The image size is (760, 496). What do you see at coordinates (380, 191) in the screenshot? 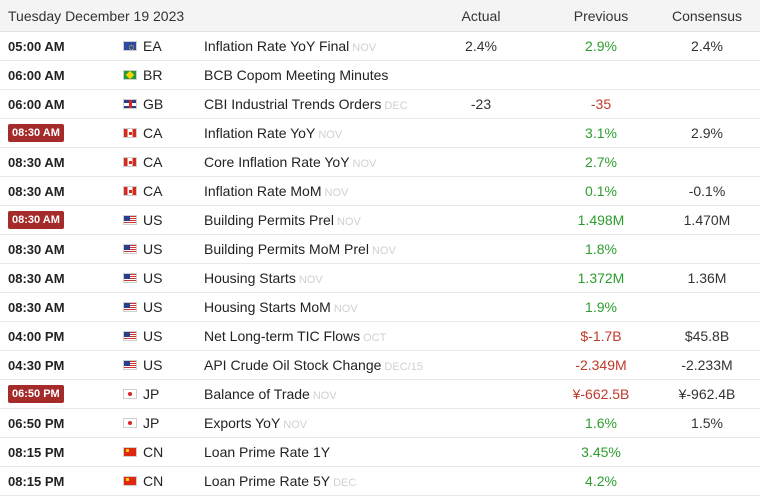
I see `event-row: 08:30 AM CA Inflation Rate MoM NOV 0.1% -0.1%` at bounding box center [380, 191].